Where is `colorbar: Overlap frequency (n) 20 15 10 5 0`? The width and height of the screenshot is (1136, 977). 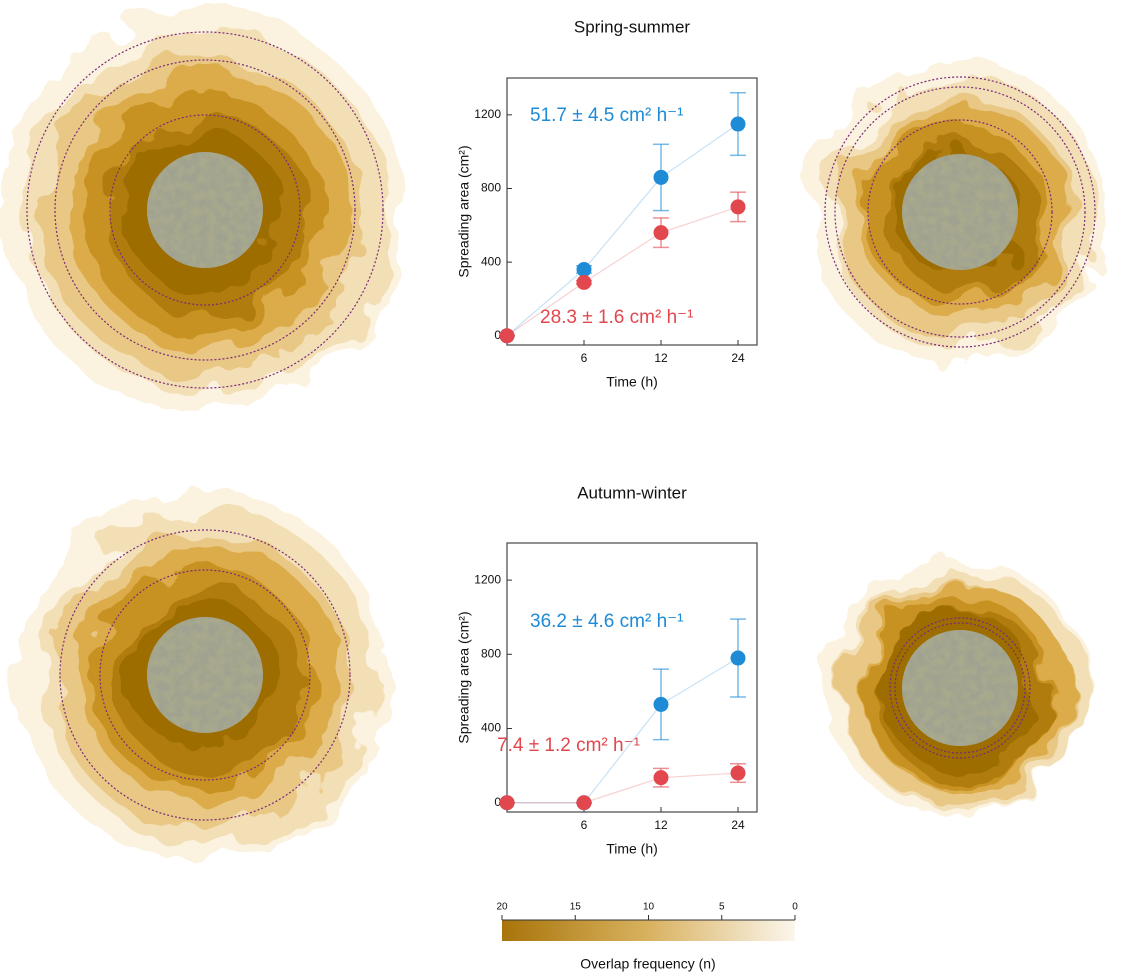 colorbar: Overlap frequency (n) 20 15 10 5 0 is located at coordinates (647, 937).